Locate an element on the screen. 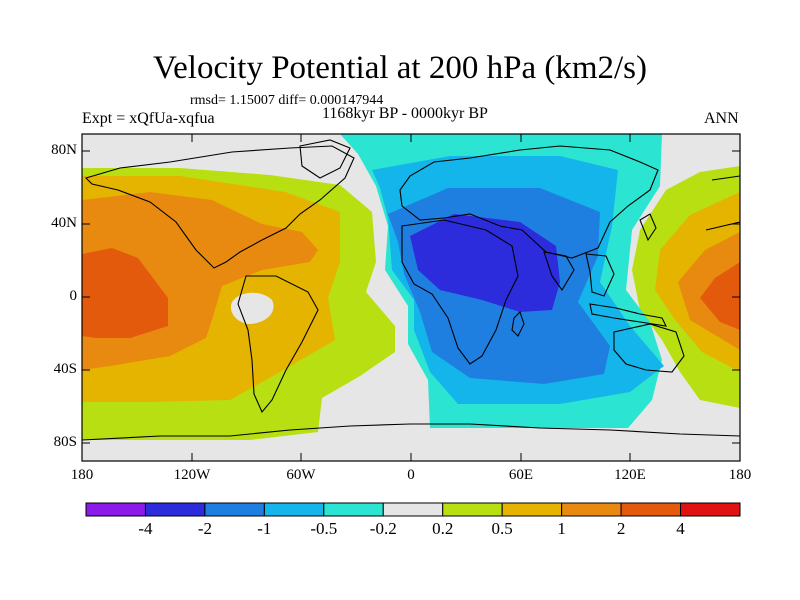 This screenshot has height=600, width=800. coast-east-america-wrap is located at coordinates (722, 203).